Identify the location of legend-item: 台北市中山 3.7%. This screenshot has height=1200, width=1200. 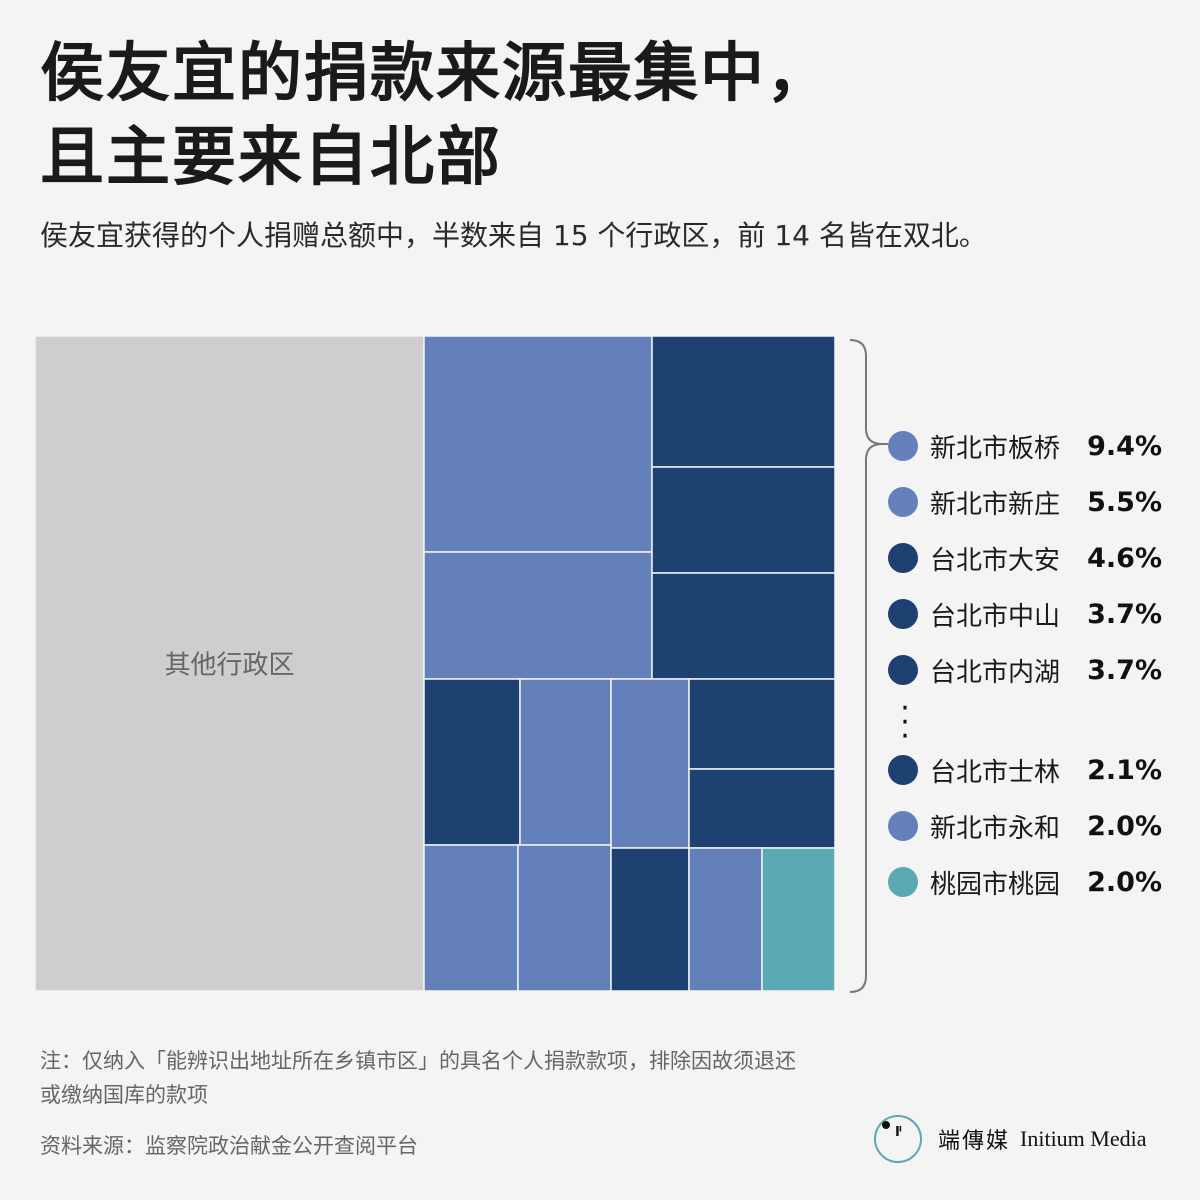
(1033, 614).